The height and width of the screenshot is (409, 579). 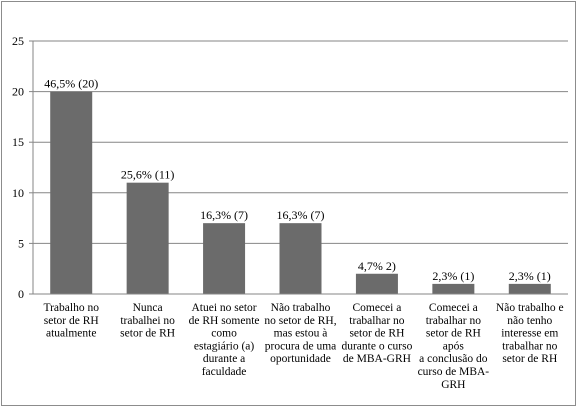 What do you see at coordinates (530, 308) in the screenshot?
I see `category-label: Não trabalho e` at bounding box center [530, 308].